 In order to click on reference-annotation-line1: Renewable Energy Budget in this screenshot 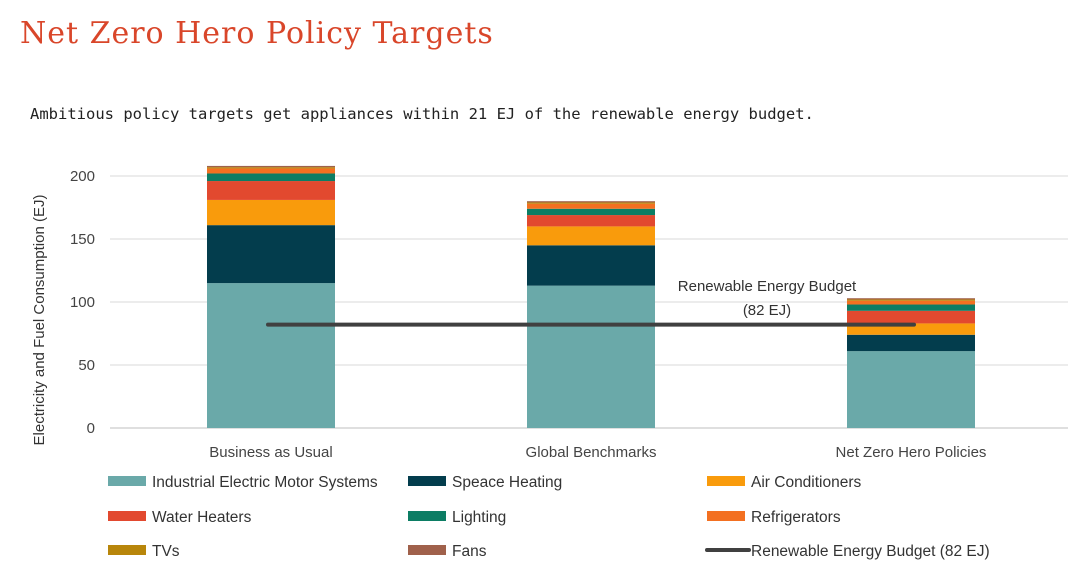, I will do `click(767, 286)`.